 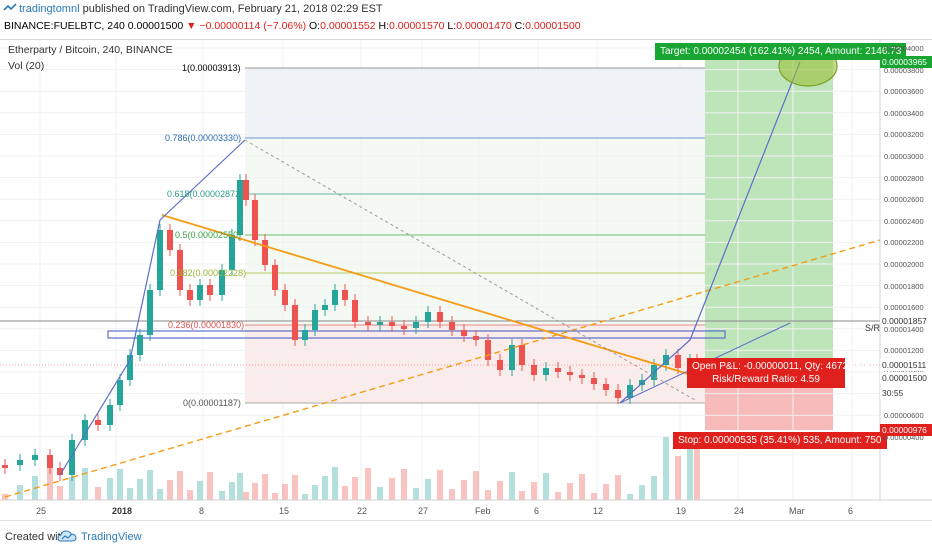 I want to click on price-tick-label: 0.00002600, so click(x=904, y=200).